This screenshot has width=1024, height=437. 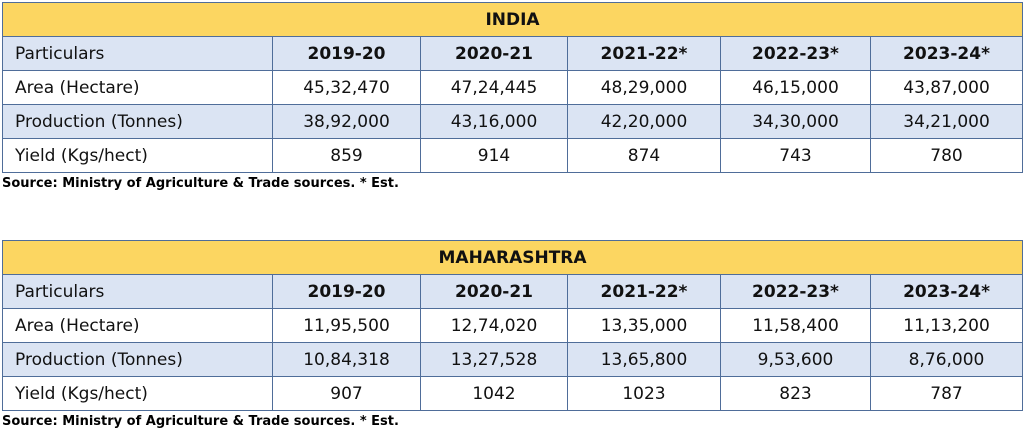 What do you see at coordinates (946, 393) in the screenshot?
I see `cell: 787` at bounding box center [946, 393].